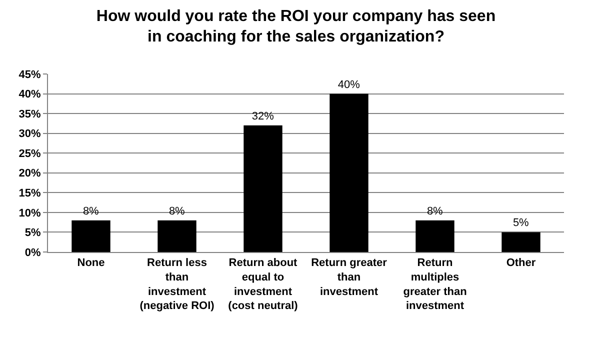  Describe the element at coordinates (30, 134) in the screenshot. I see `y-tick-label: 30%` at that location.